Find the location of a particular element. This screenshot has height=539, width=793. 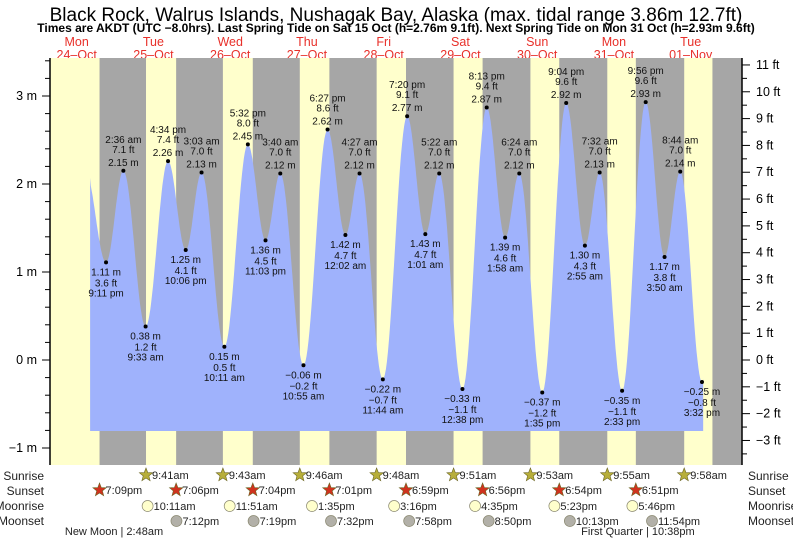

tide-m-label: 1.30 m is located at coordinates (585, 256).